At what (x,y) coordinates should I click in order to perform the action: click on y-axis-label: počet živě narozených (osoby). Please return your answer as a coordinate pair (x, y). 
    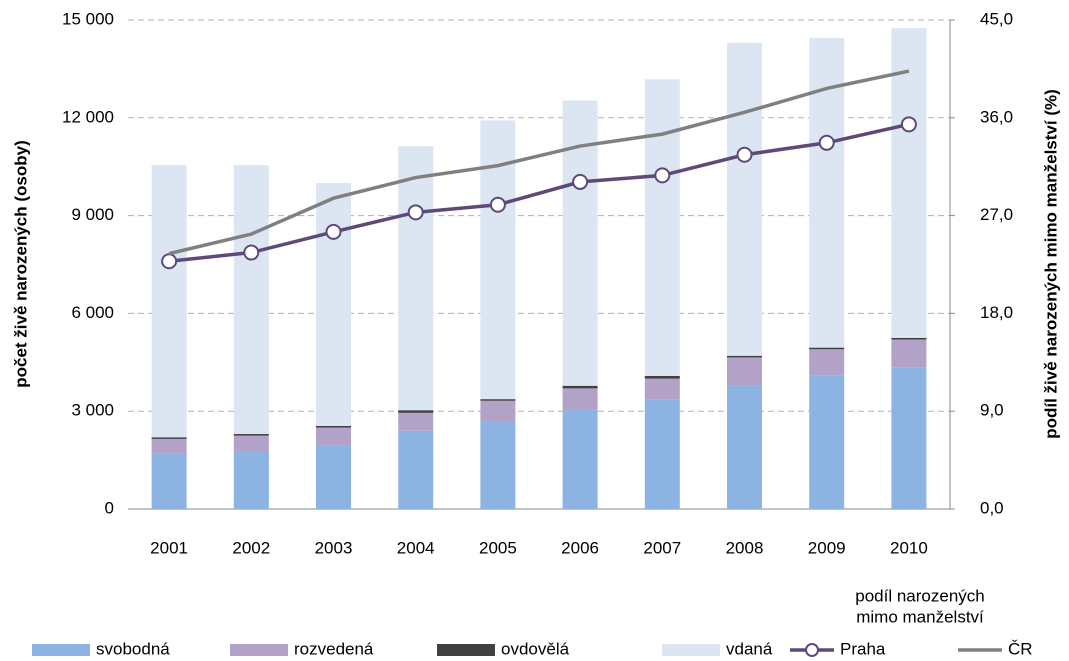
    Looking at the image, I should click on (20, 264).